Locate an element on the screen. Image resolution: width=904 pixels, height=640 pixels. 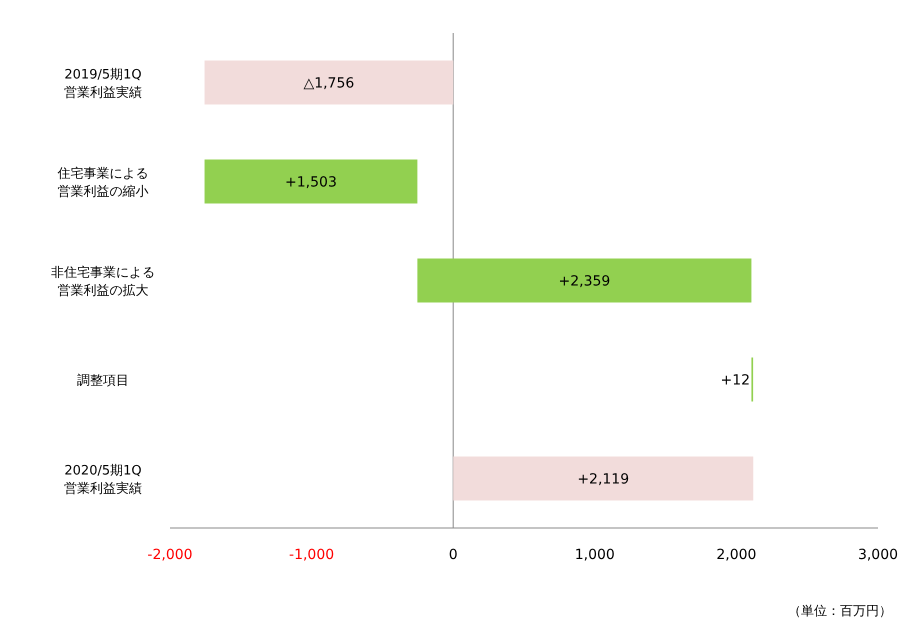
x-tick-label: 0 is located at coordinates (453, 555).